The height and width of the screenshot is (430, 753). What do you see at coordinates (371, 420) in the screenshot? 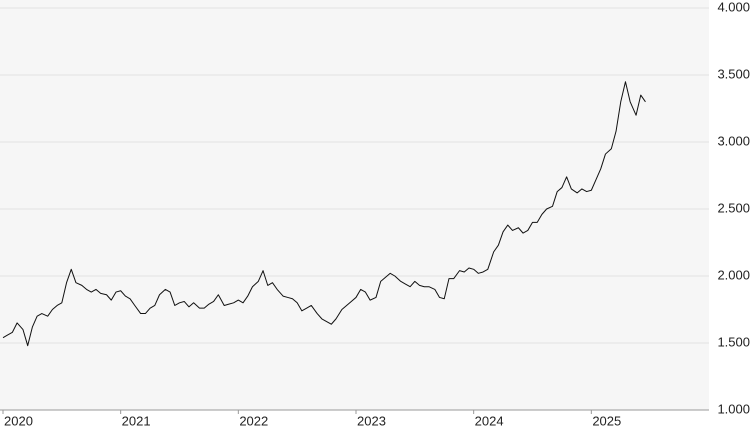
I see `x-tick-label: 2023` at bounding box center [371, 420].